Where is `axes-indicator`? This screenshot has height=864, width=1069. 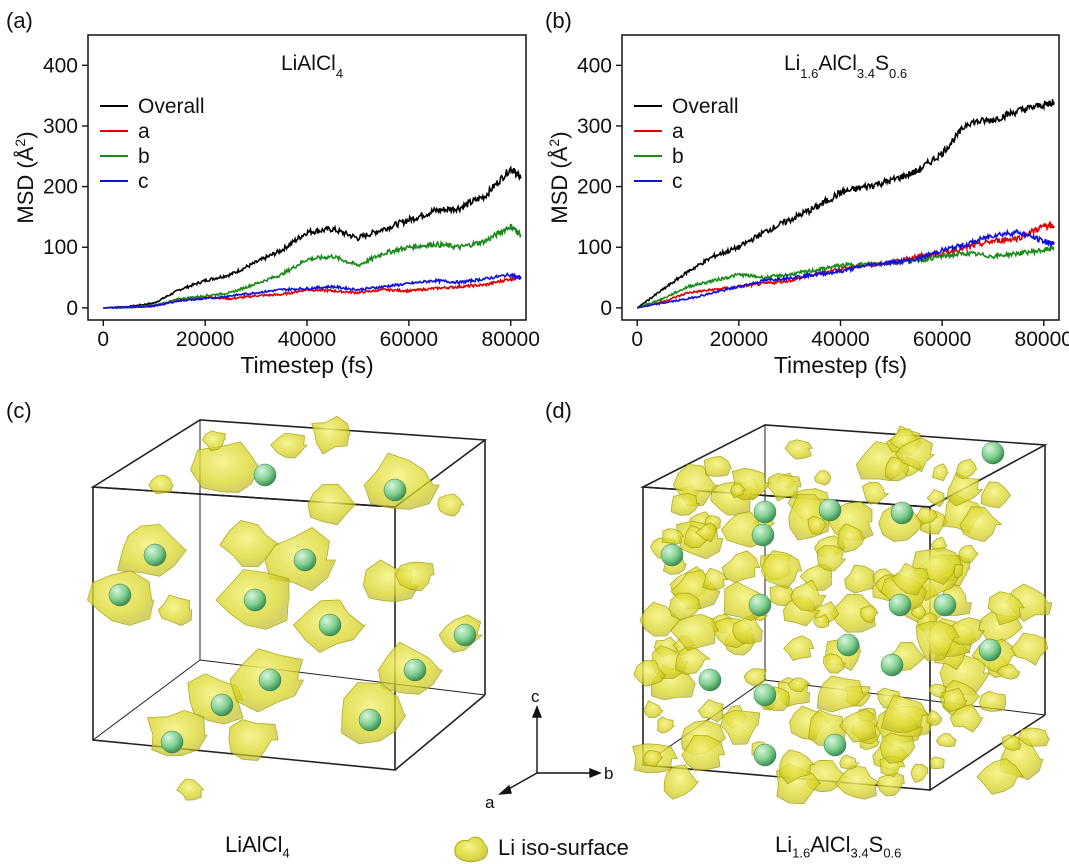 axes-indicator is located at coordinates (549, 750).